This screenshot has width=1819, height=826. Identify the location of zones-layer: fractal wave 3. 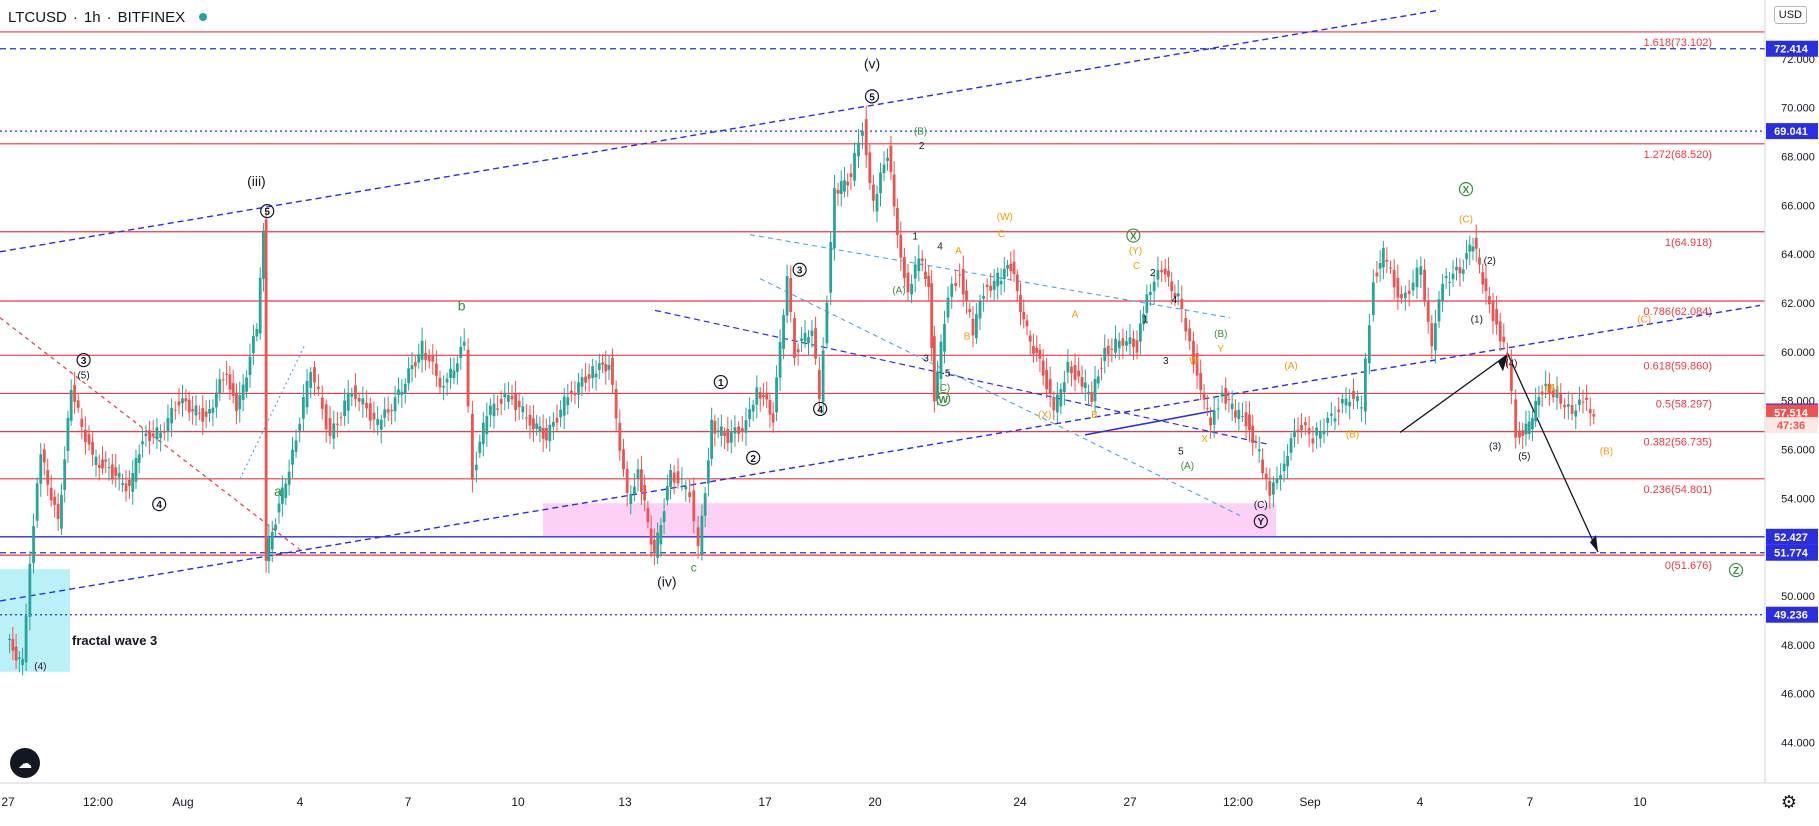
(638, 587).